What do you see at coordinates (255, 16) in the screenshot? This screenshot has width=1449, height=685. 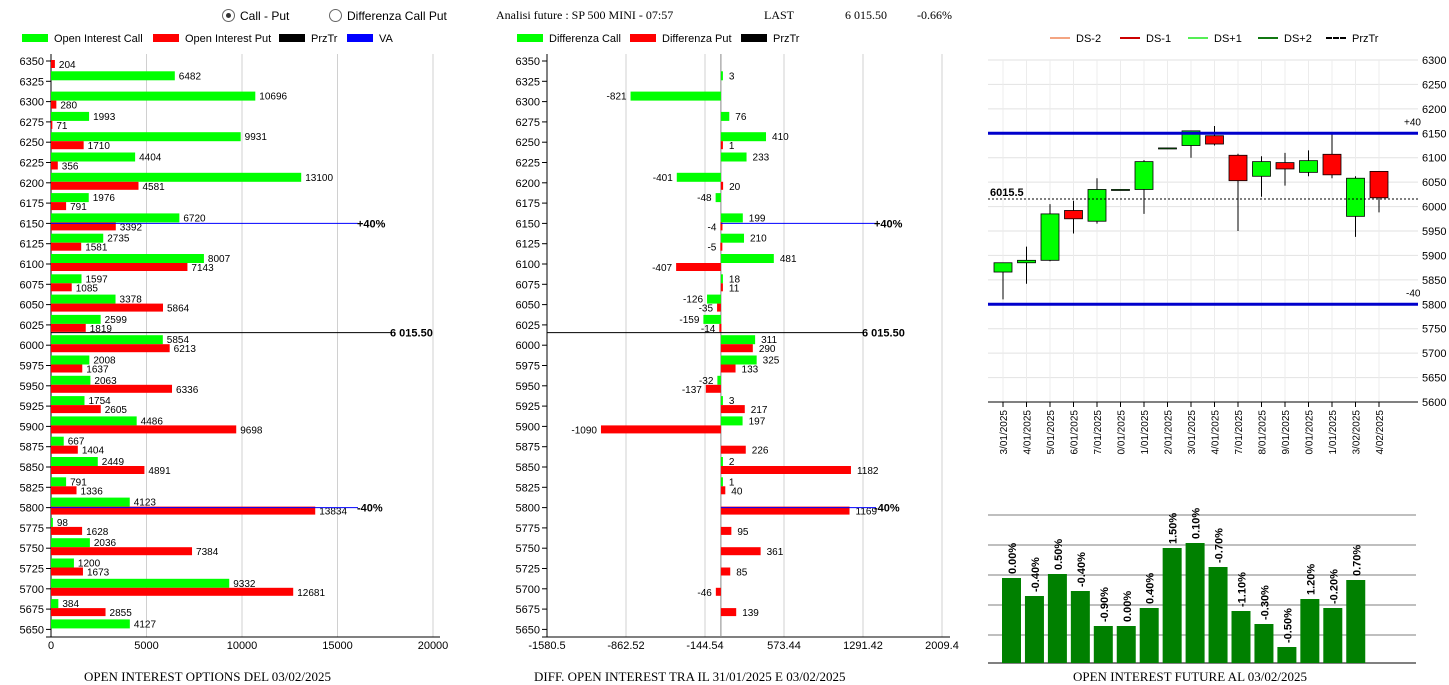 I see `radio-call-put: Call - Put` at bounding box center [255, 16].